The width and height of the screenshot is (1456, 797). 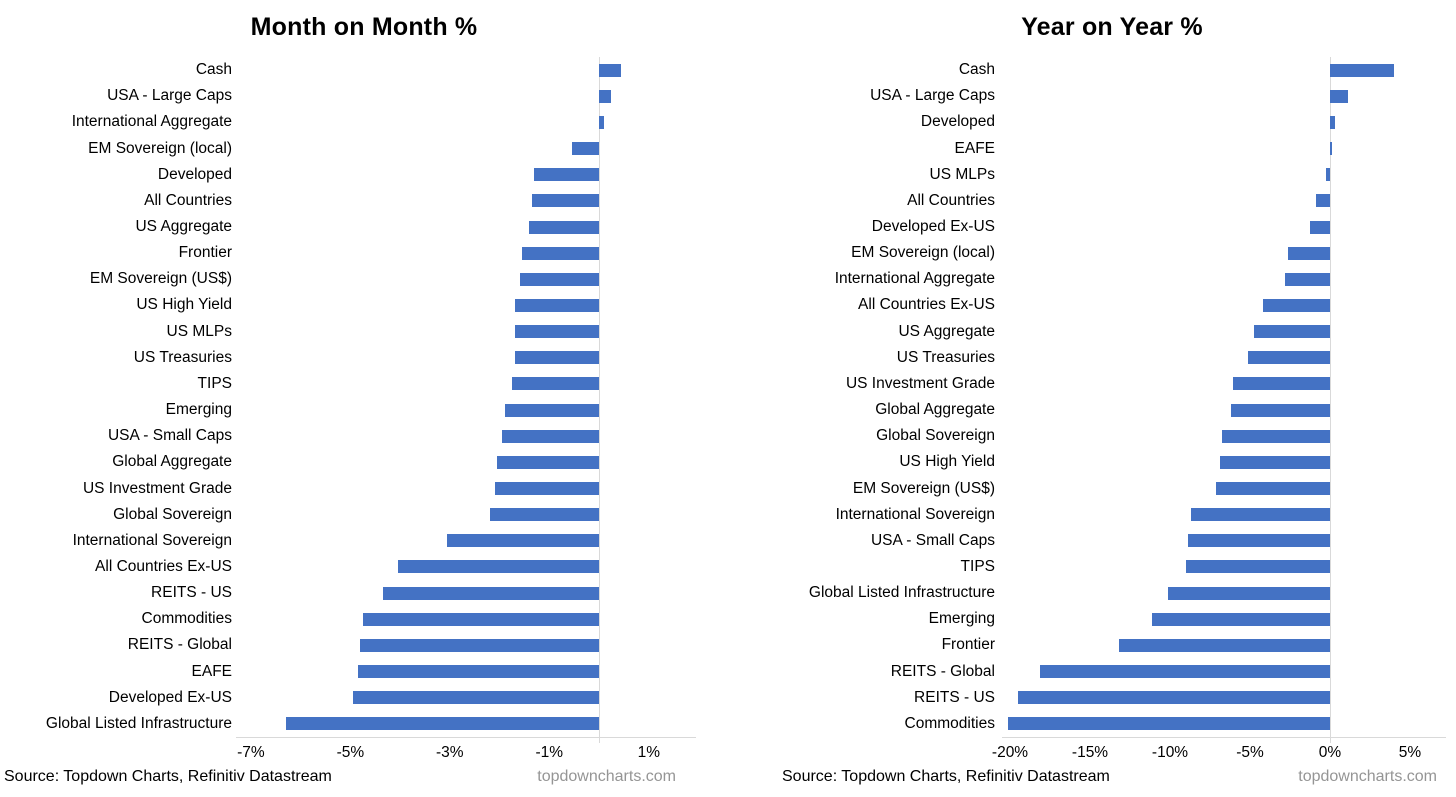 I want to click on x-tick-label: -5%, so click(x=350, y=752).